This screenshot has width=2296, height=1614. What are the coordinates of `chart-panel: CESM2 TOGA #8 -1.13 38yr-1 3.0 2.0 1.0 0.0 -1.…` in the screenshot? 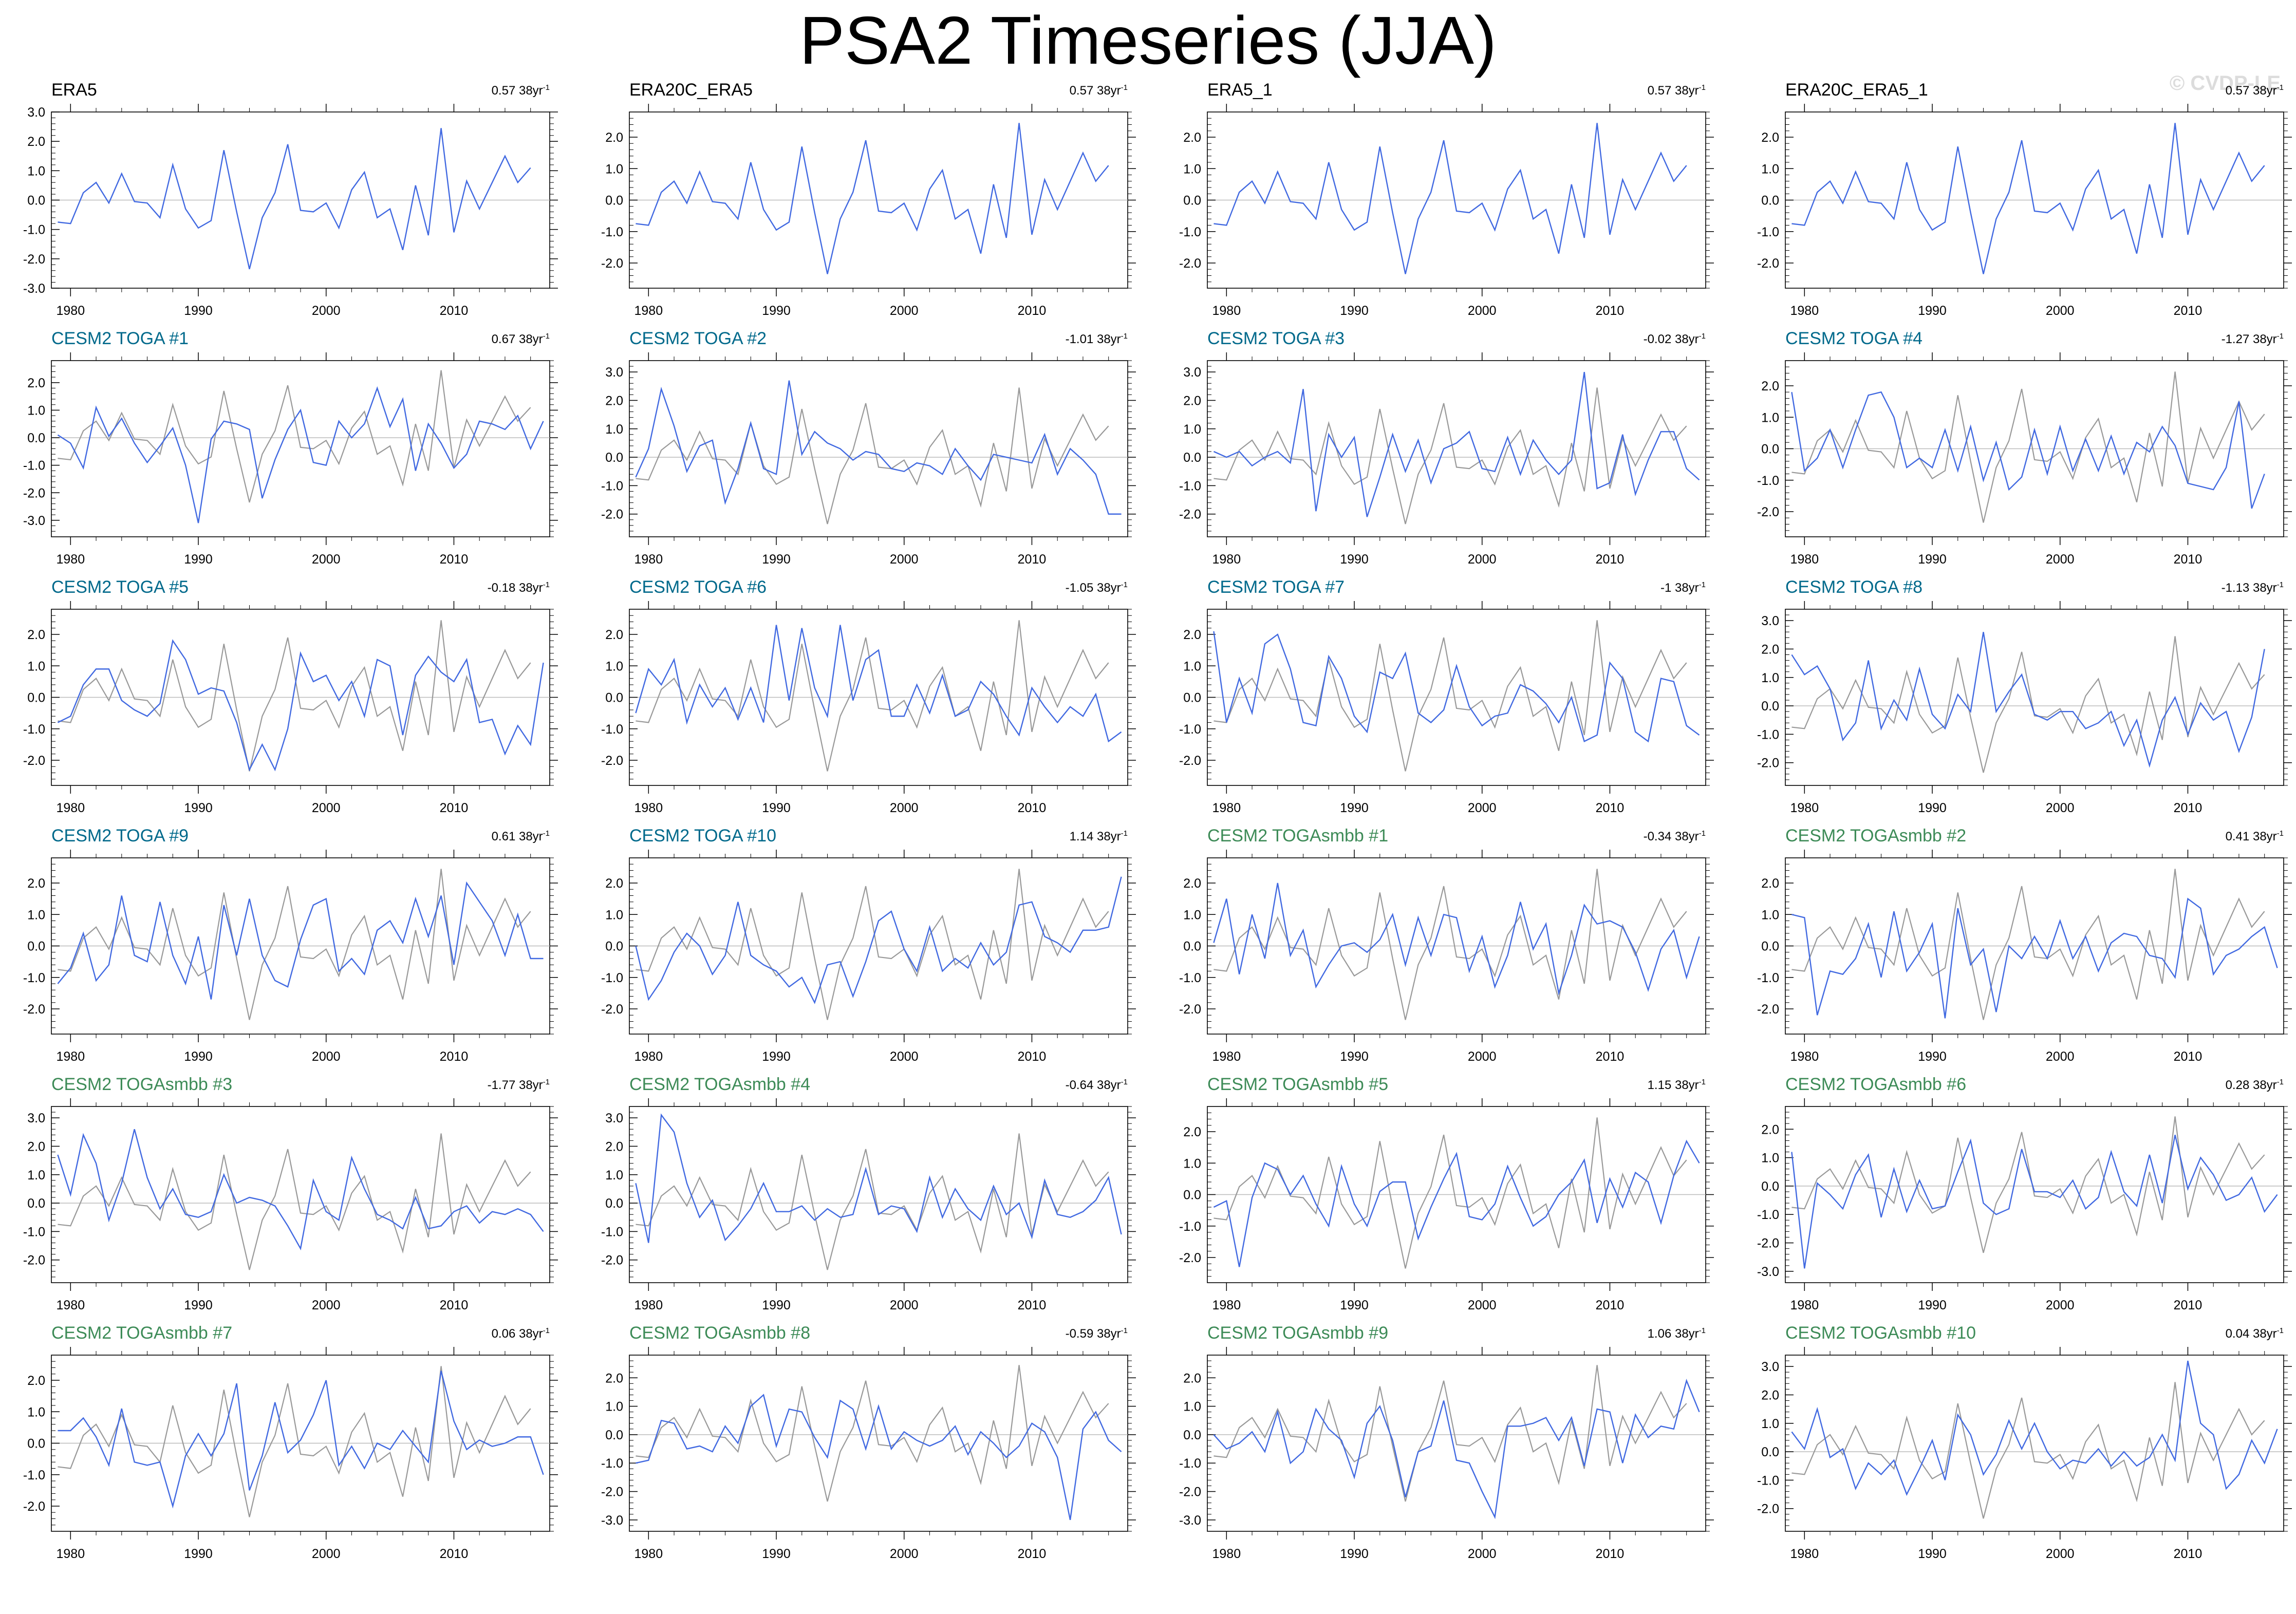 It's located at (2024, 696).